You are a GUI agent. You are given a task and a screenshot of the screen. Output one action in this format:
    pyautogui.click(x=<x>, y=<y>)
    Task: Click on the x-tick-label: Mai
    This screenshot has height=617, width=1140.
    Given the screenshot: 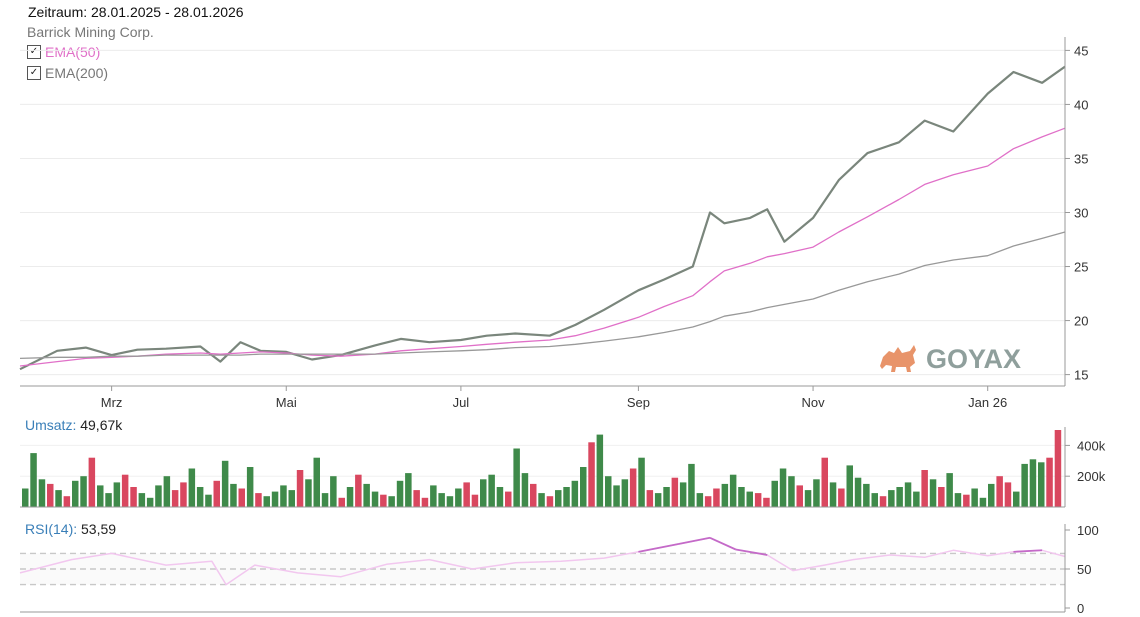 What is the action you would take?
    pyautogui.click(x=286, y=402)
    